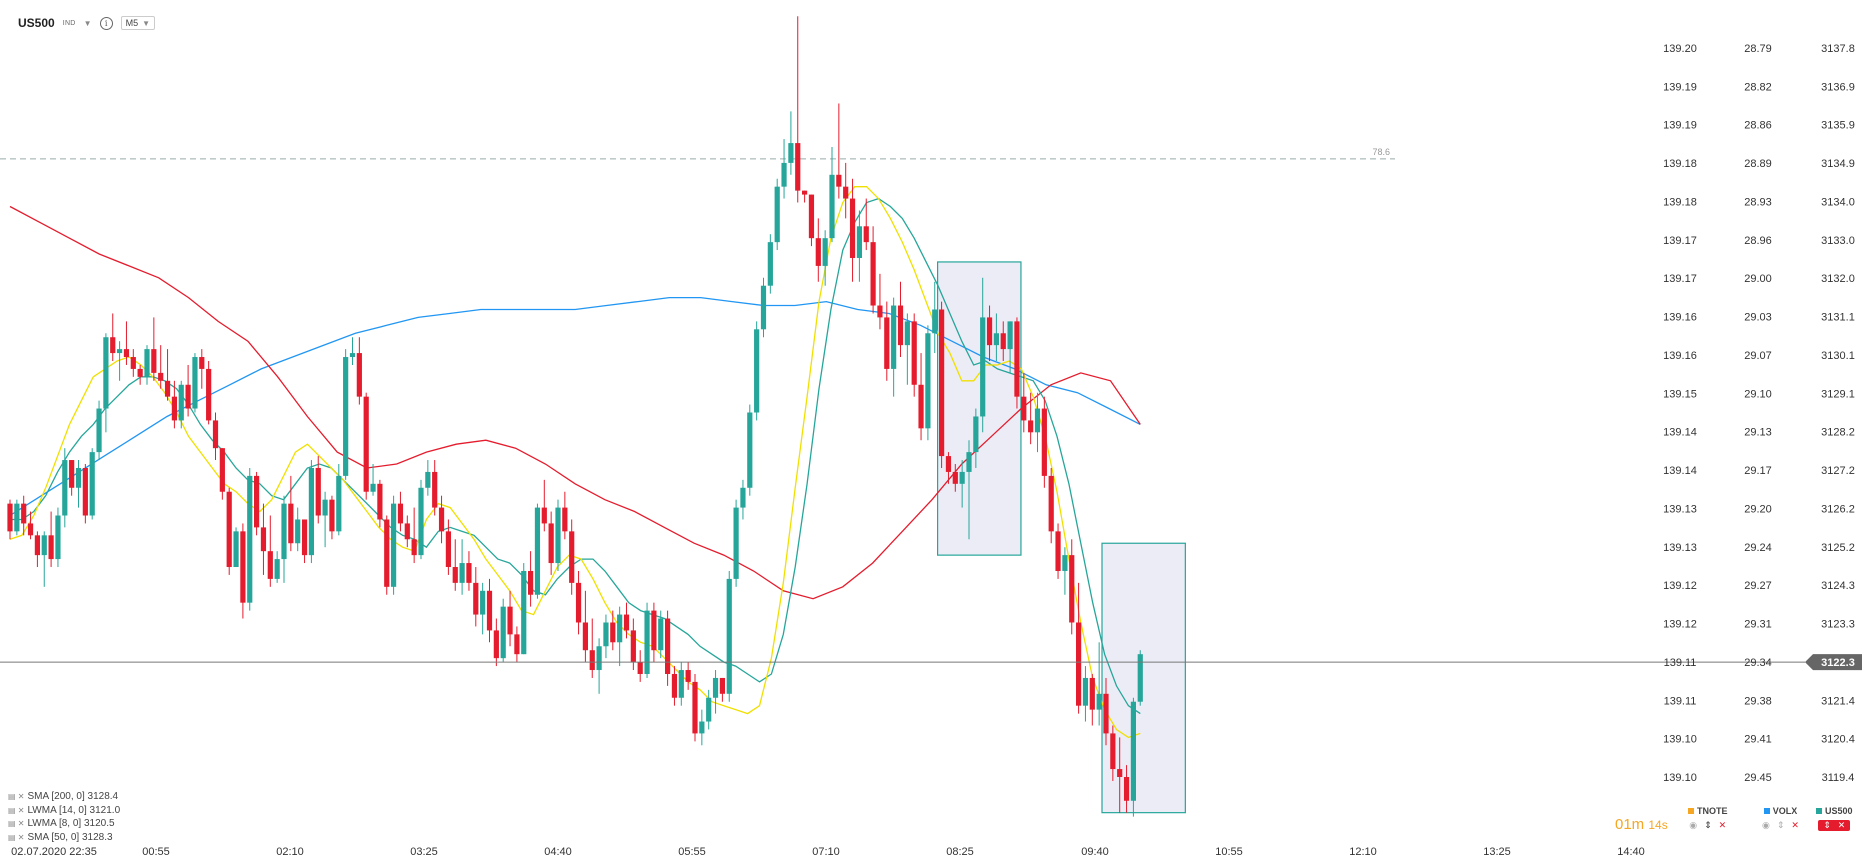  Describe the element at coordinates (1780, 825) in the screenshot. I see `swap-icon: ⇕` at that location.